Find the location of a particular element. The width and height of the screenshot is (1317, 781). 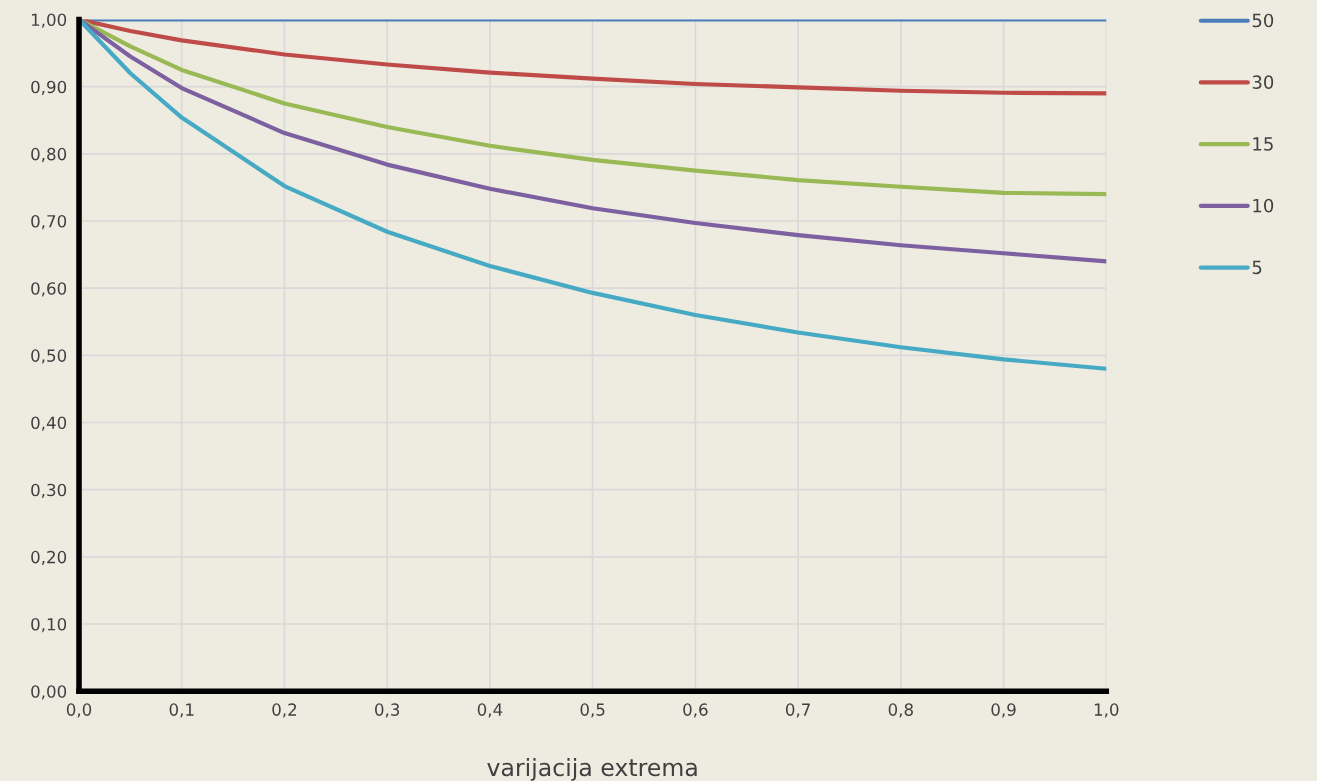

legend-label: 5 is located at coordinates (1257, 267).